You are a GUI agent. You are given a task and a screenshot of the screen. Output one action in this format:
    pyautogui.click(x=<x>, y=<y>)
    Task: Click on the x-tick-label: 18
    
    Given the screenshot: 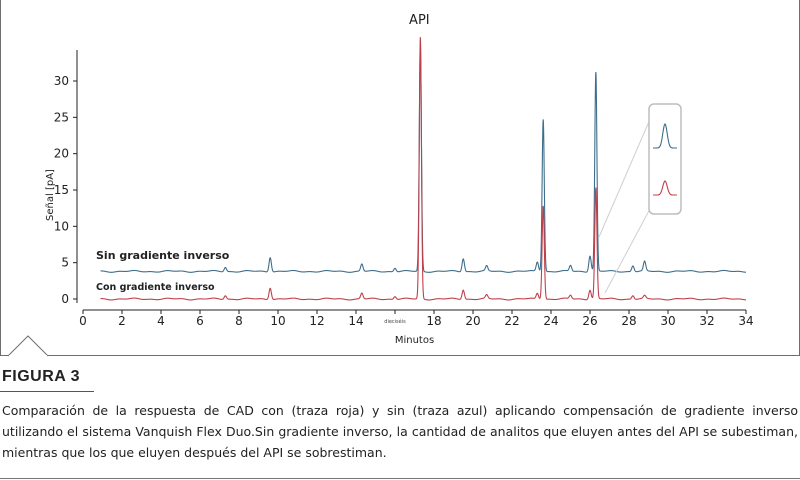 What is the action you would take?
    pyautogui.click(x=433, y=321)
    